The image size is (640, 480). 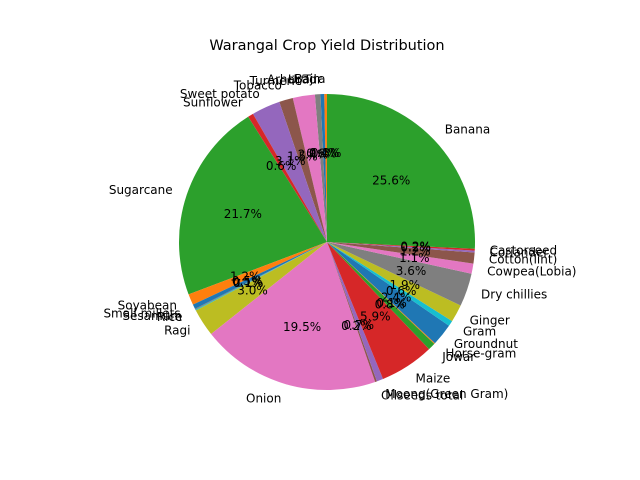 What do you see at coordinates (302, 80) in the screenshot?
I see `slice-category-label: Urad` at bounding box center [302, 80].